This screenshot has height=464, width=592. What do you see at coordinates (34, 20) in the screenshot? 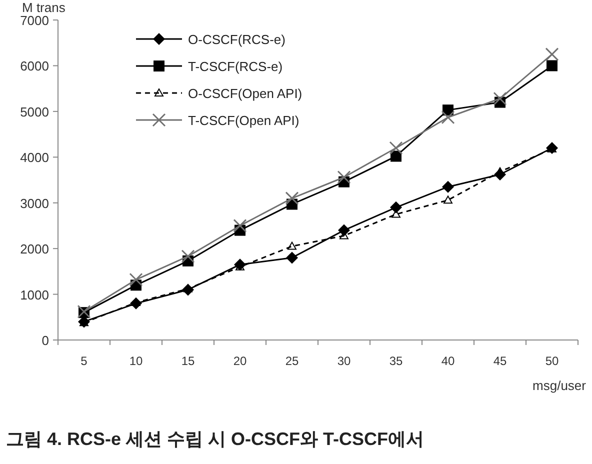
I see `y-tick-label: 7000` at bounding box center [34, 20].